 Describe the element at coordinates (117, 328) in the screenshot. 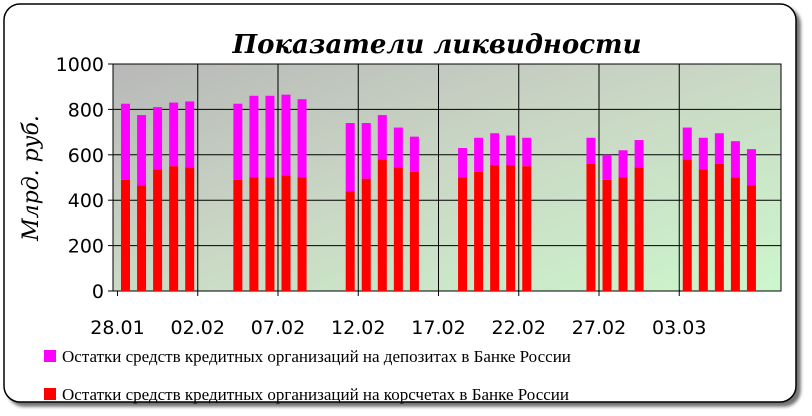

I see `x-tick-label: 28.01` at that location.